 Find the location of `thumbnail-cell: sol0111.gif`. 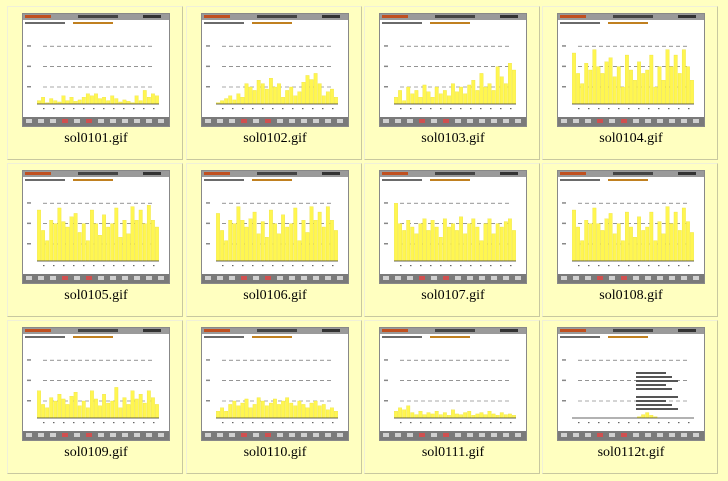

thumbnail-cell: sol0111.gif is located at coordinates (452, 397).